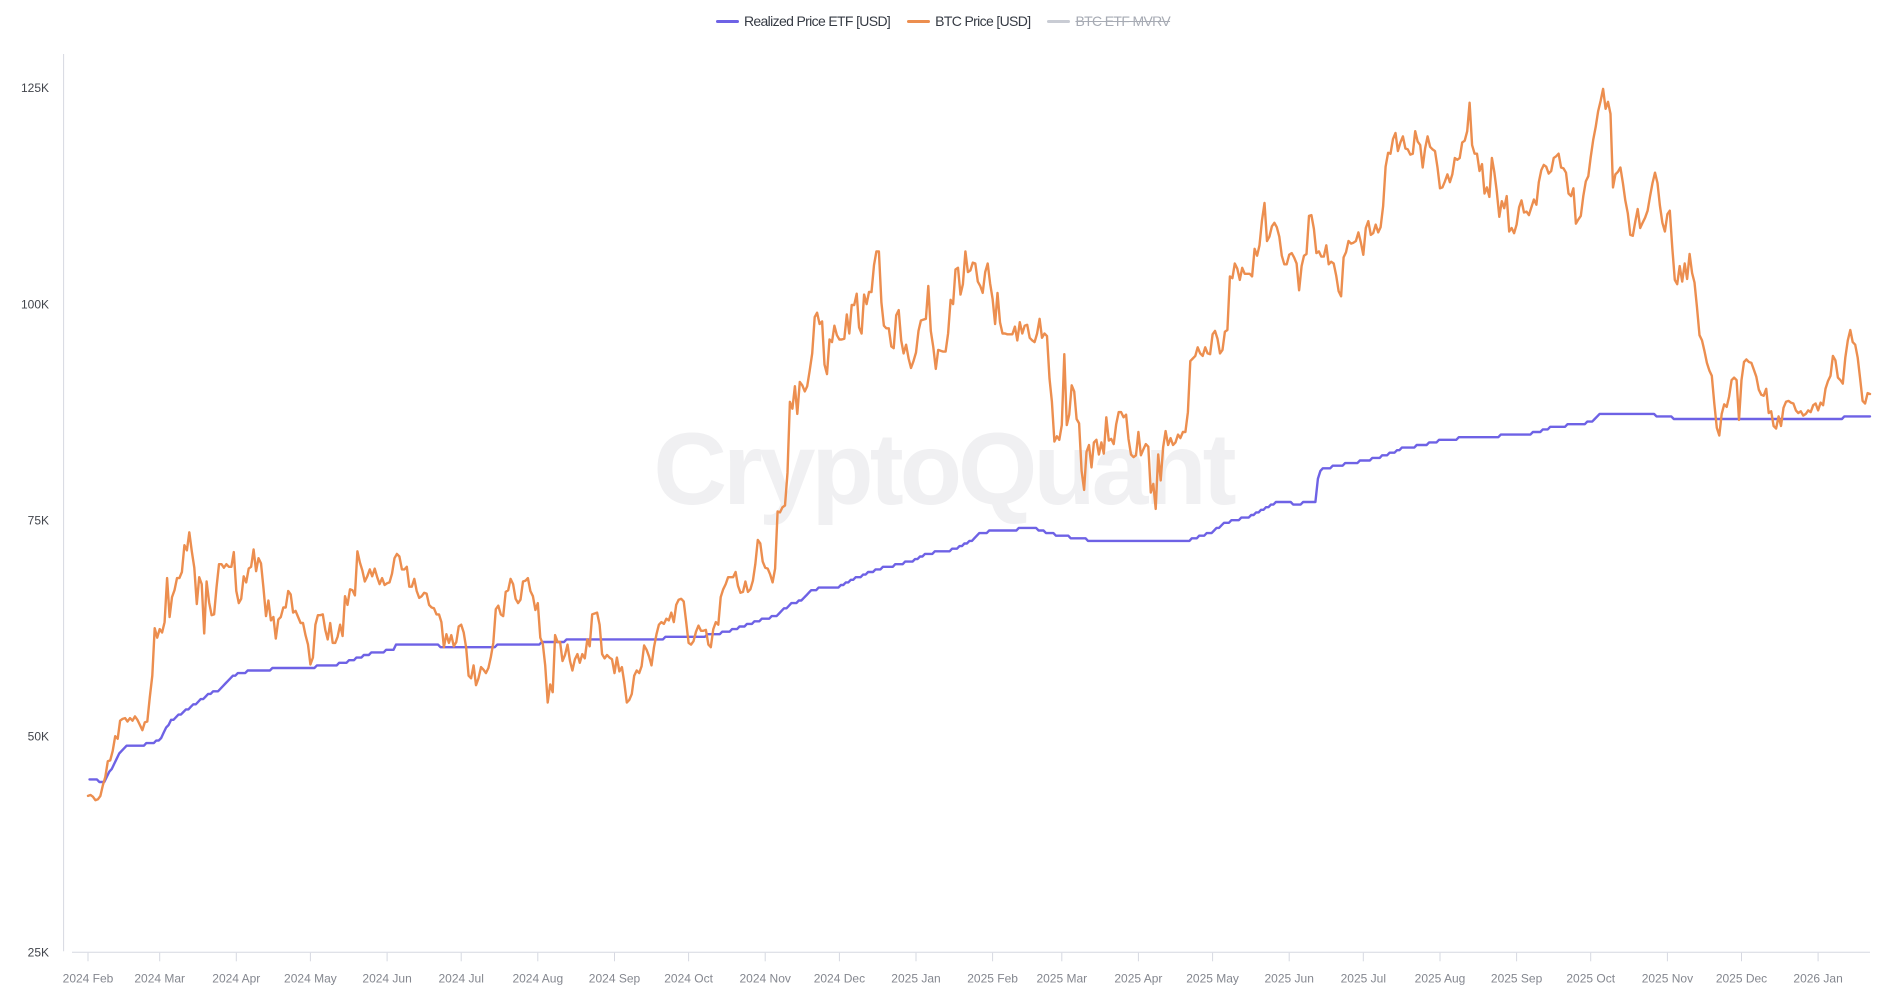 Image resolution: width=1886 pixels, height=994 pixels. What do you see at coordinates (1212, 979) in the screenshot?
I see `svg-text: 2025 May` at bounding box center [1212, 979].